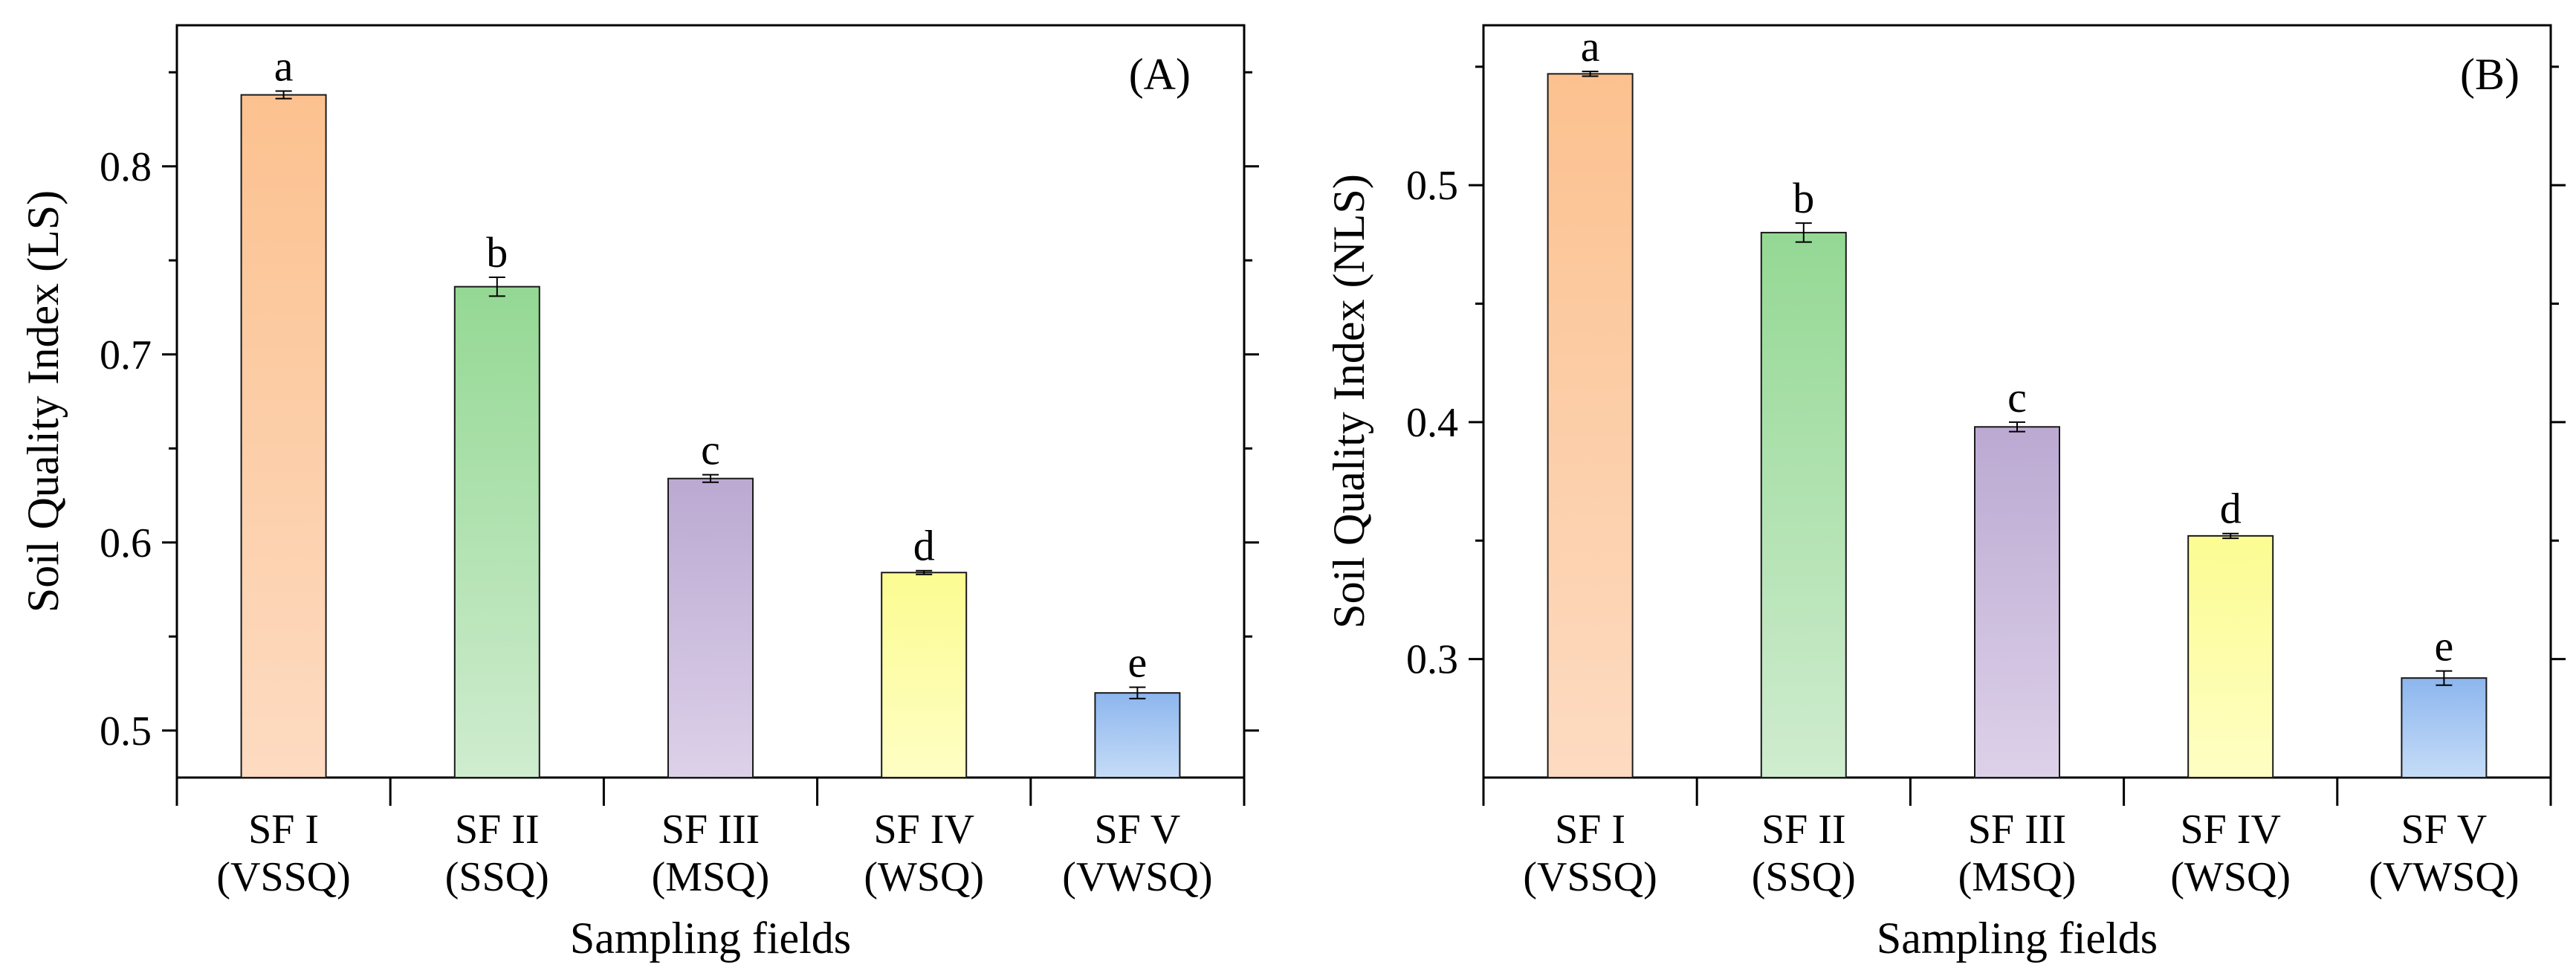  I want to click on panel-b-significance-letter: c, so click(2017, 397).